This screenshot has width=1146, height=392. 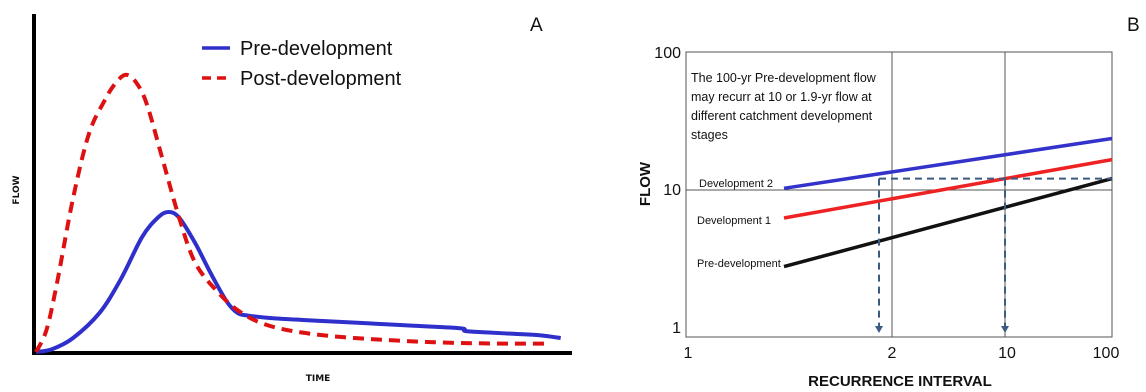 What do you see at coordinates (900, 381) in the screenshot?
I see `panel-b-xlabel: RECURRENCE INTERVAL` at bounding box center [900, 381].